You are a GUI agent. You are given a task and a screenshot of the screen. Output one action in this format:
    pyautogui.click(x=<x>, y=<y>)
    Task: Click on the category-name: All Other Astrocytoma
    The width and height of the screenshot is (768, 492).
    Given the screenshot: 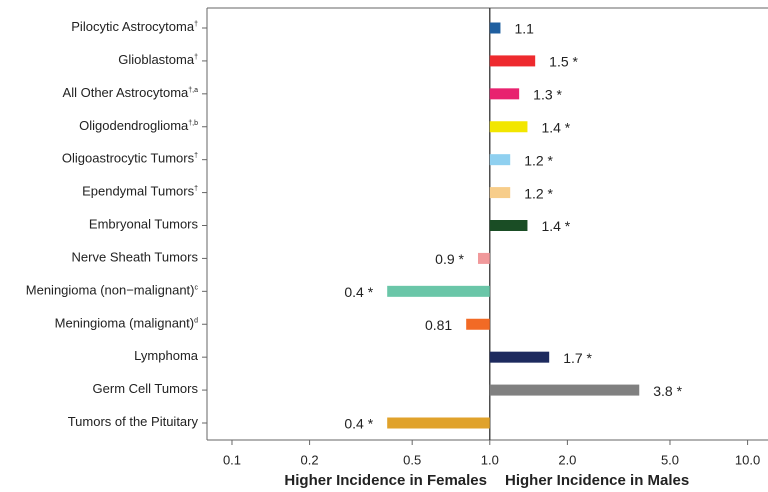 What is the action you would take?
    pyautogui.click(x=126, y=92)
    